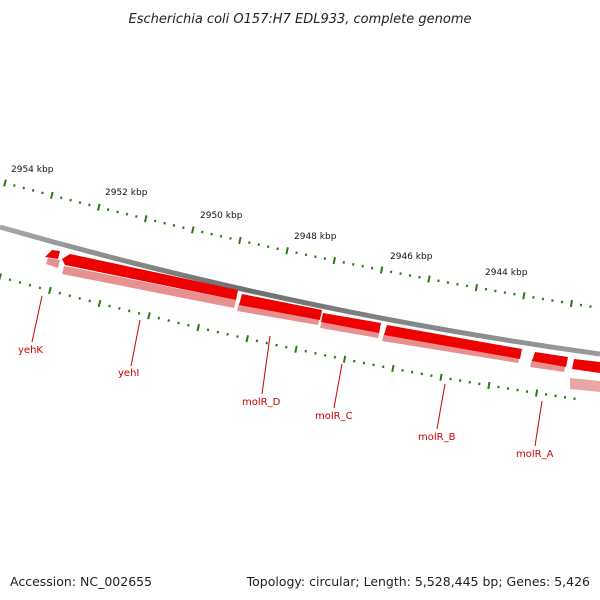  I want to click on gene-label-molR_D: molR_D, so click(261, 402).